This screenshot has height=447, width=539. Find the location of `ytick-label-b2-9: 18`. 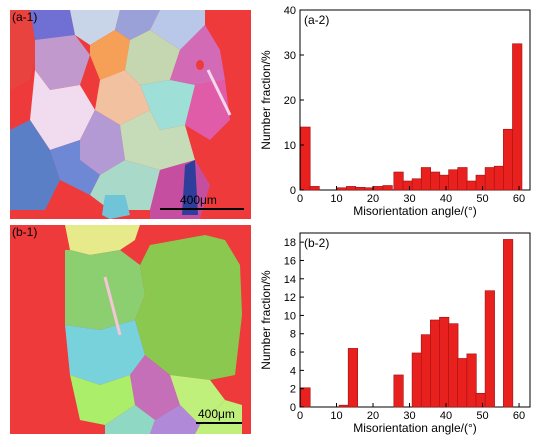

ytick-label-b2-9: 18 is located at coordinates (290, 243).